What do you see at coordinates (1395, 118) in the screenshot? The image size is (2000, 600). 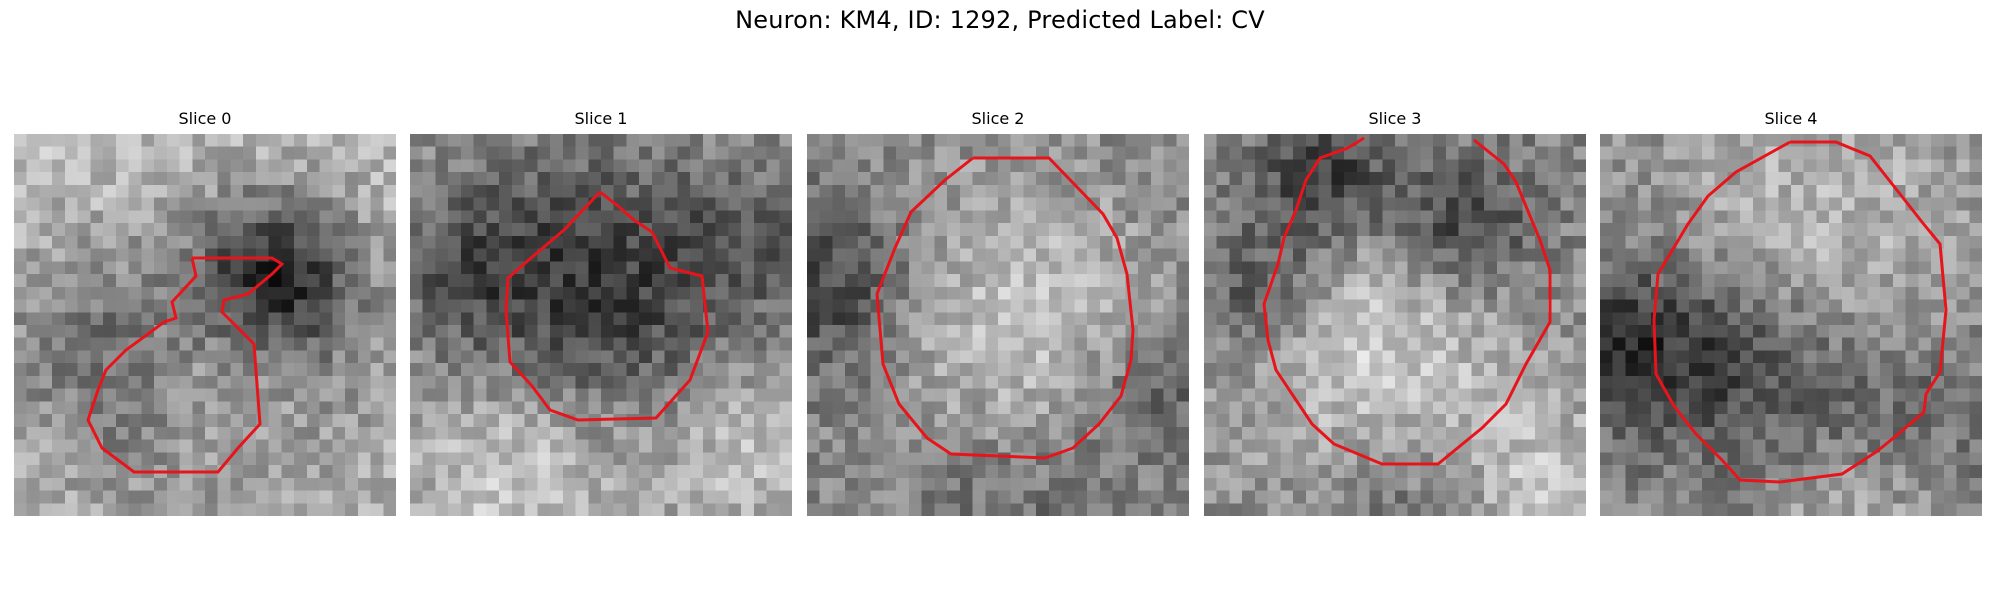 I see `slice-title-3: Slice 3` at bounding box center [1395, 118].